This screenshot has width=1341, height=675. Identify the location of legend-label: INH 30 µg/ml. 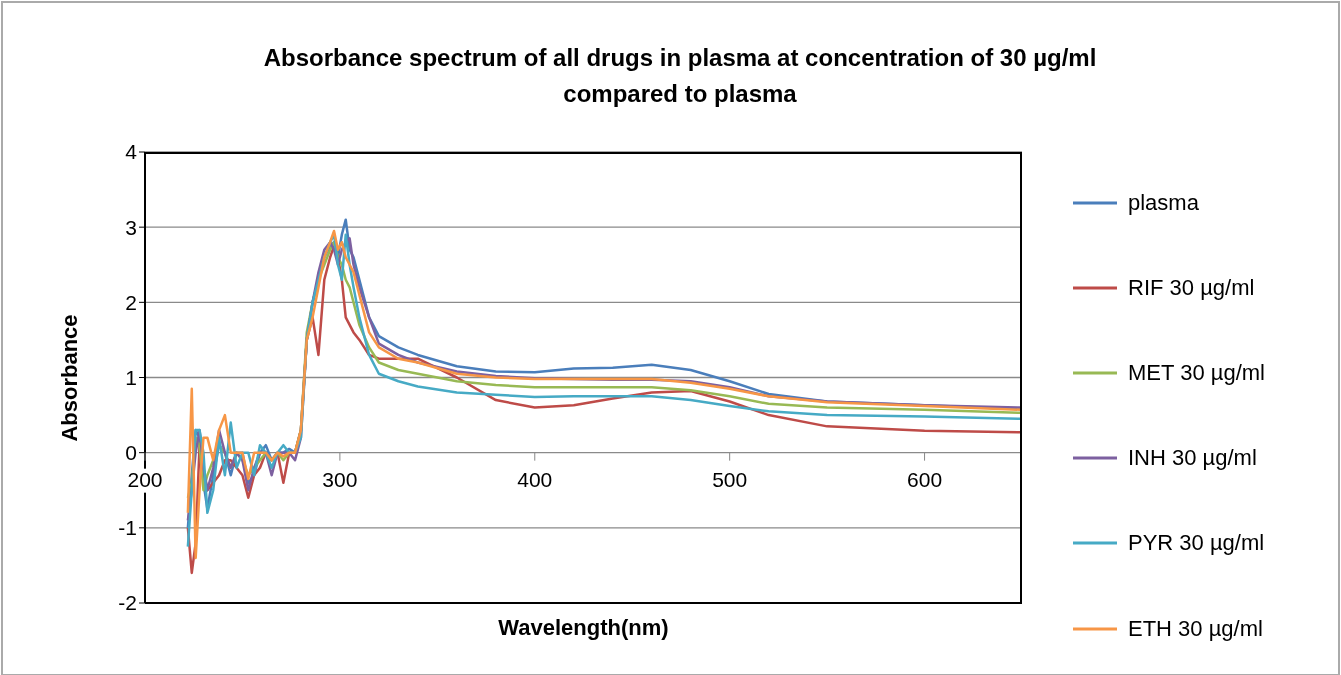
(1192, 458).